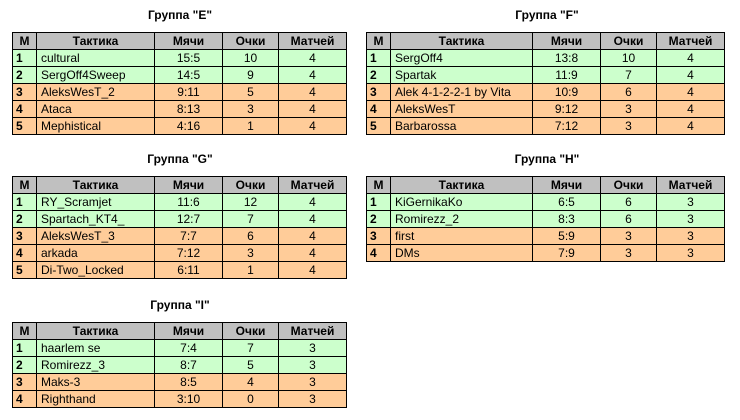 The width and height of the screenshot is (740, 420). Describe the element at coordinates (180, 305) in the screenshot. I see `group-title: Группа "I"` at that location.